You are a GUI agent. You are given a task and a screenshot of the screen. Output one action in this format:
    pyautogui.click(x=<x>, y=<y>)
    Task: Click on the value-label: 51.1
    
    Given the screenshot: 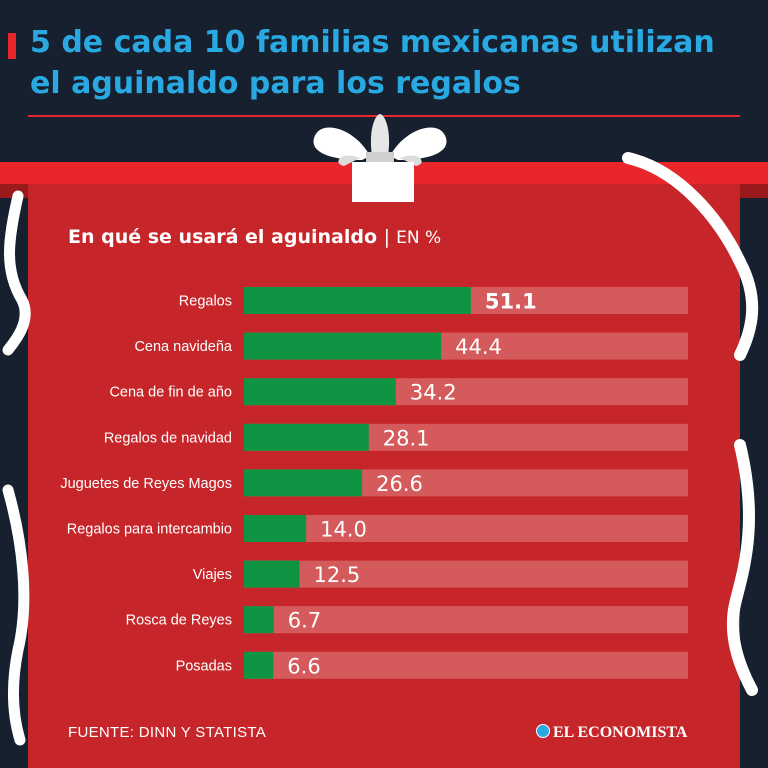 What is the action you would take?
    pyautogui.click(x=511, y=302)
    